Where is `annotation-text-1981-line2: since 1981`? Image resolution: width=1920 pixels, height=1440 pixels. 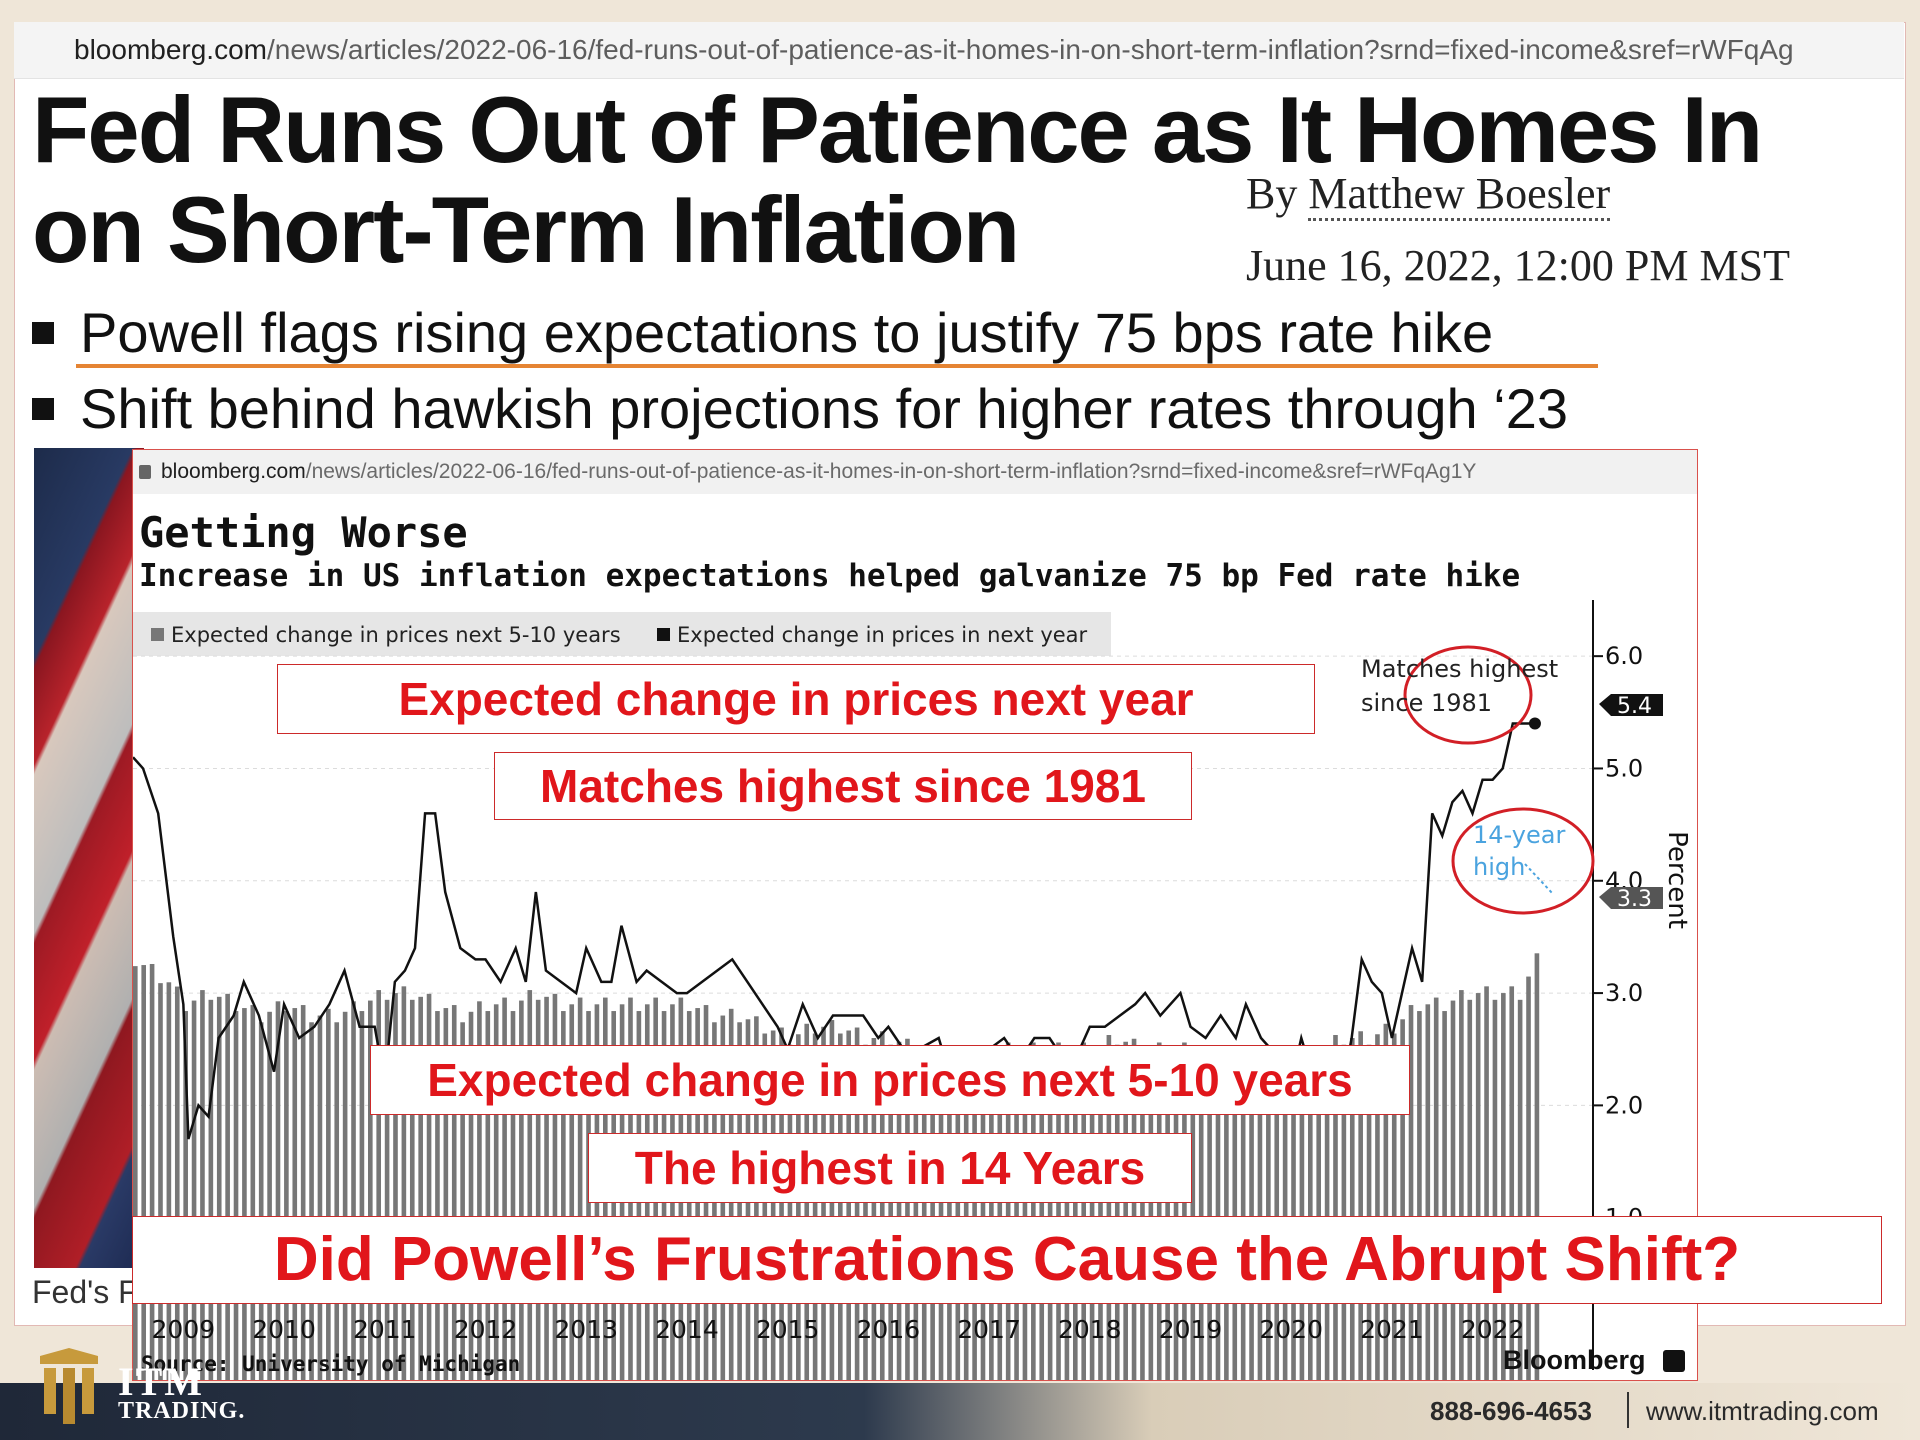 annotation-text-1981-line2: since 1981 is located at coordinates (1426, 703).